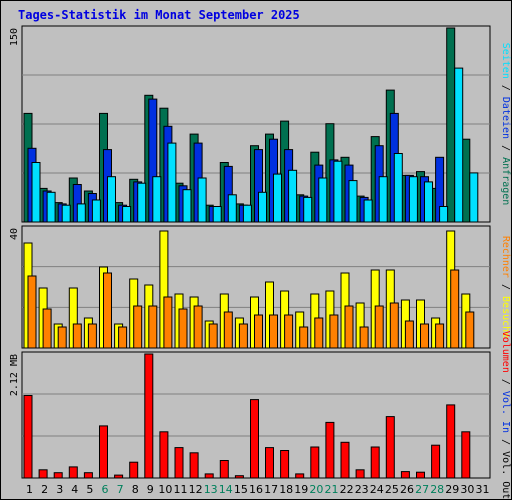 Image resolution: width=512 pixels, height=500 pixels. Describe the element at coordinates (120, 489) in the screenshot. I see `x-tick-label-day-7: 7` at that location.